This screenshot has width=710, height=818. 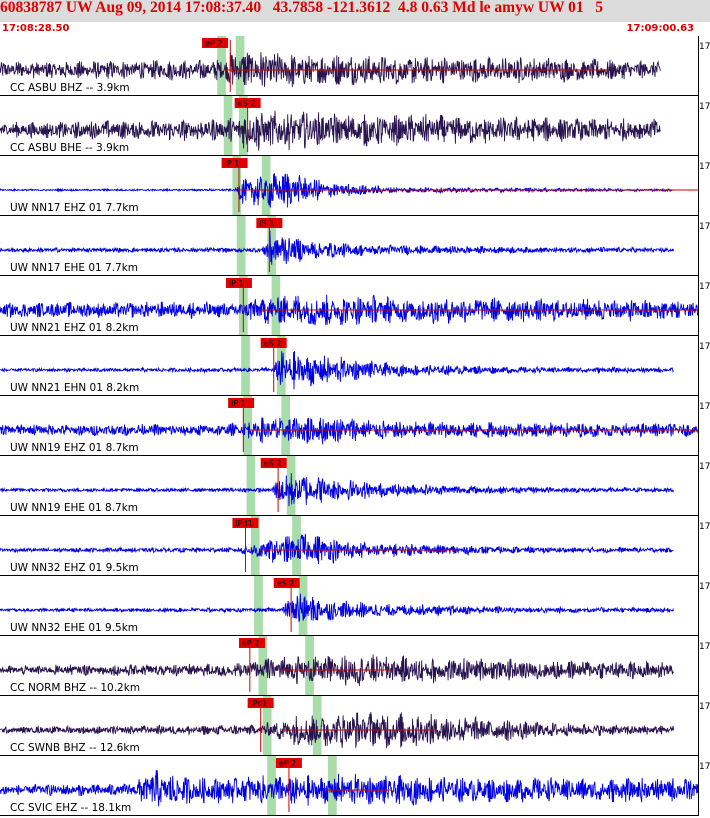 What do you see at coordinates (355, 187) in the screenshot?
I see `trace: iP 1 UW NN17 EHZ 01 7.7km 17` at bounding box center [355, 187].